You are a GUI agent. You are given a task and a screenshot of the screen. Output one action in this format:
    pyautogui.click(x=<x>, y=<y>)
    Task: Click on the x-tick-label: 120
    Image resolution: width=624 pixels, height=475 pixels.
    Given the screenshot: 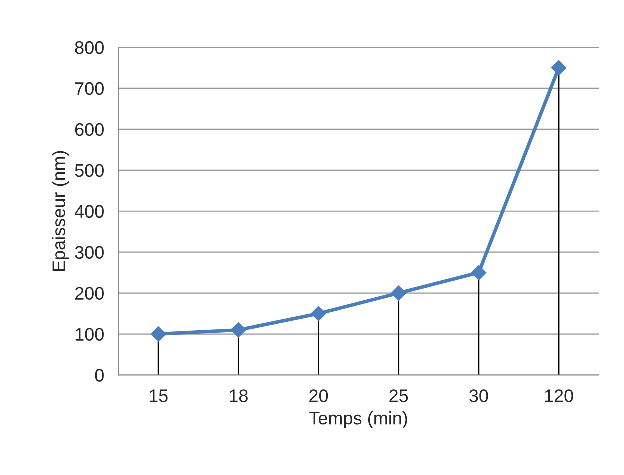 What is the action you would take?
    pyautogui.click(x=559, y=396)
    